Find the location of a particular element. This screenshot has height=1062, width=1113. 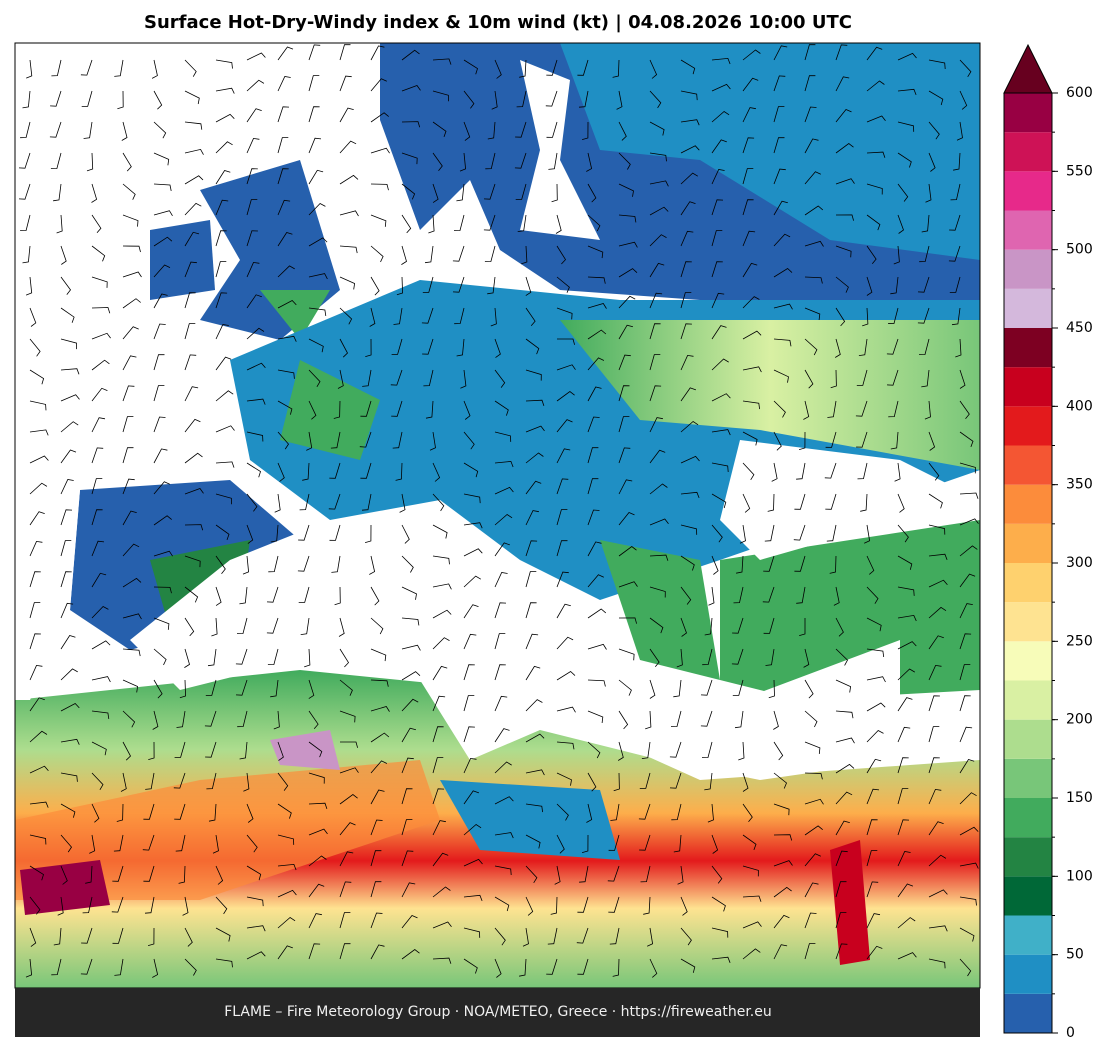

colorbar-tick-label: 300 is located at coordinates (1079, 563).